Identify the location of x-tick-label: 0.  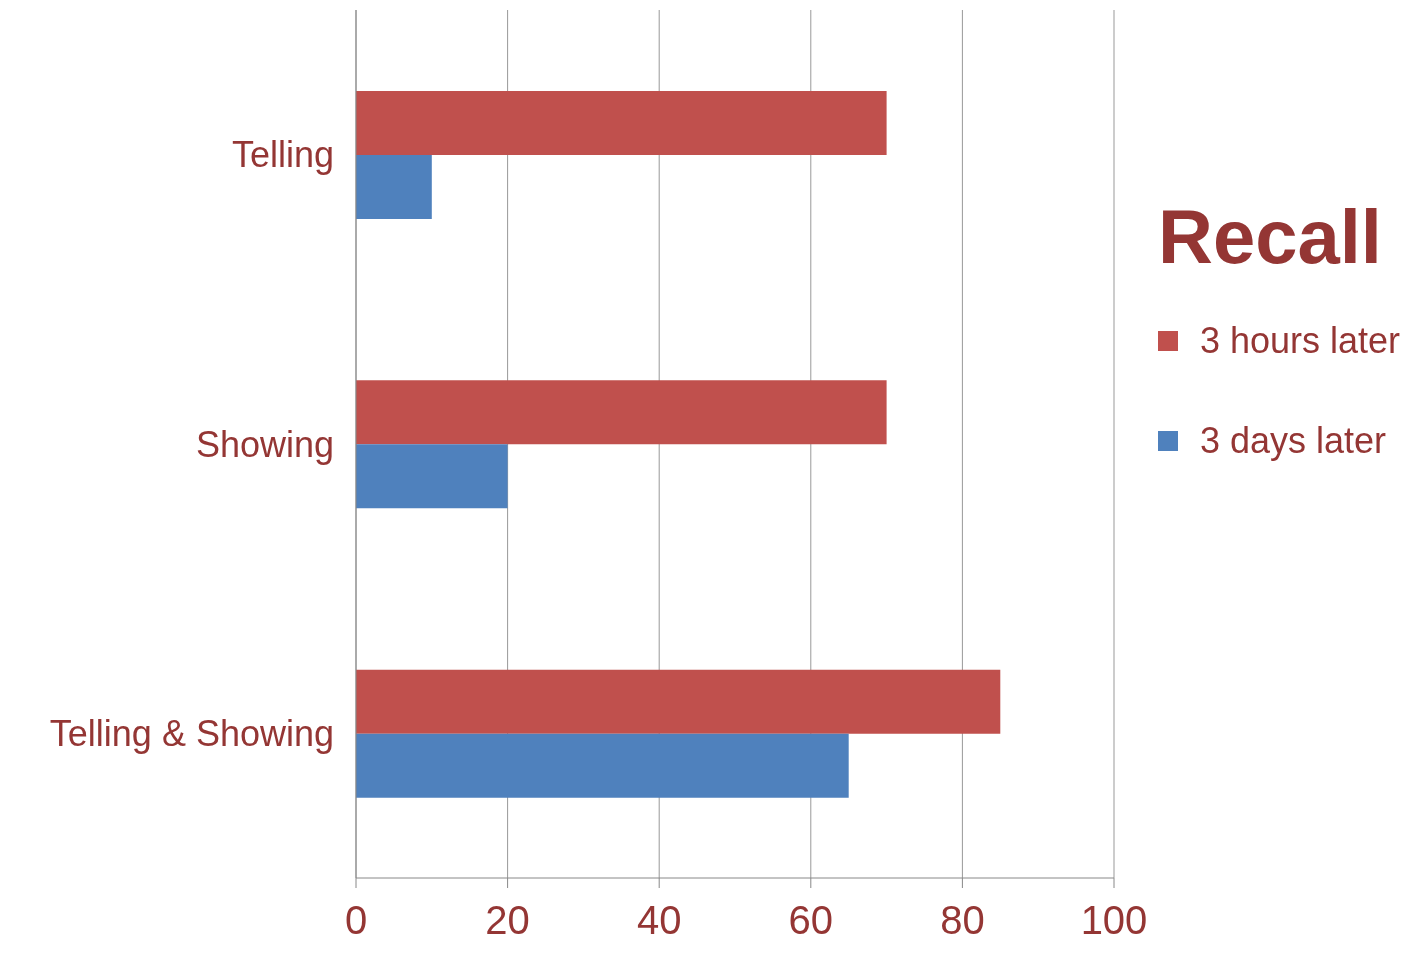
(356, 920).